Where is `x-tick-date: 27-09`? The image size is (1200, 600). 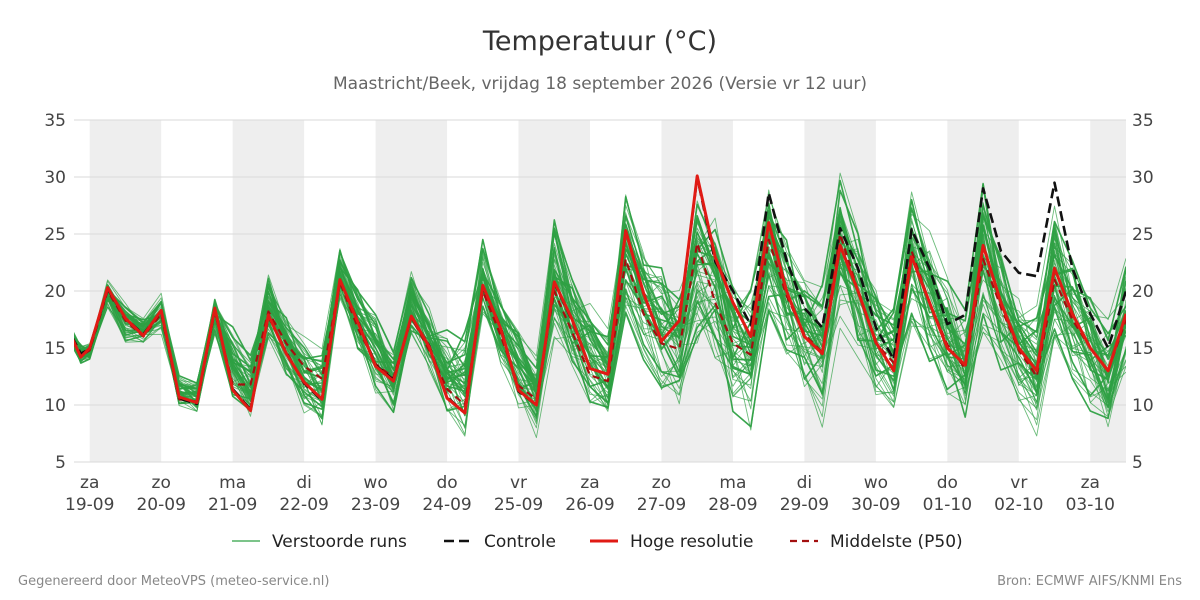
x-tick-date: 27-09 is located at coordinates (661, 505).